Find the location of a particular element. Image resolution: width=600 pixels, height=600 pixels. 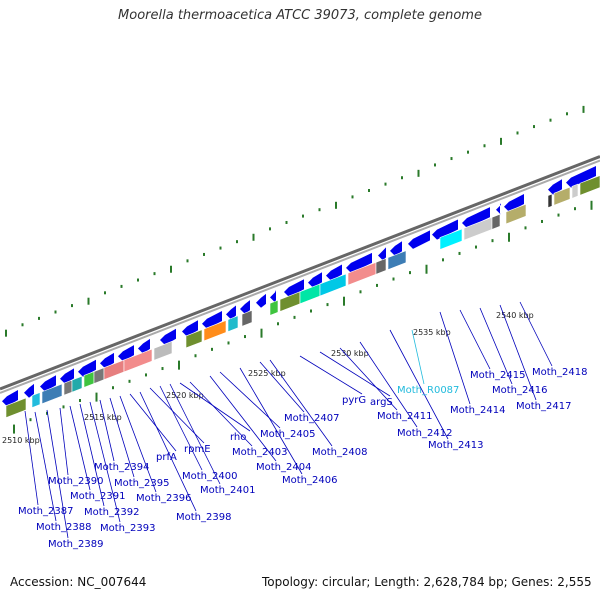

gene-label: Moth_2403 is located at coordinates (259, 452).